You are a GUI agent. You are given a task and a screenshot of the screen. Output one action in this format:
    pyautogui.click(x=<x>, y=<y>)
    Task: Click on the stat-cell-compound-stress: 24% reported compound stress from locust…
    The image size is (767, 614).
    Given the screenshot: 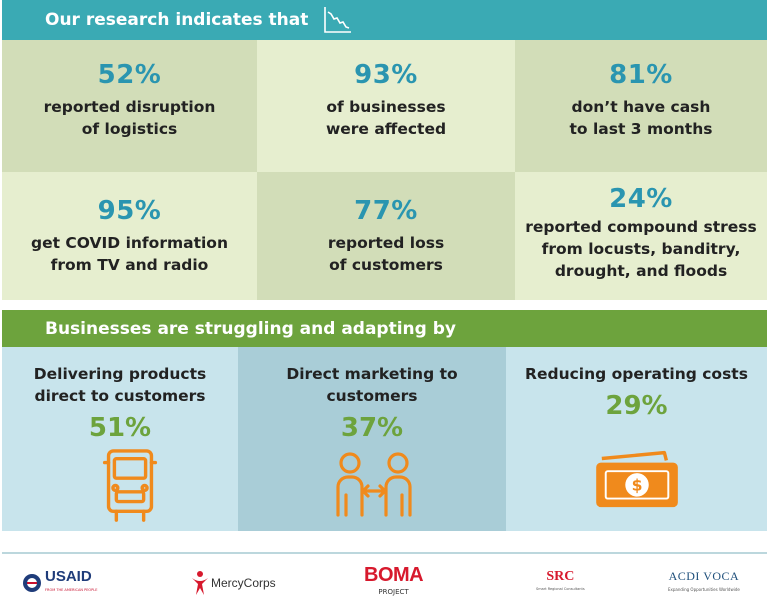 What is the action you would take?
    pyautogui.click(x=641, y=236)
    